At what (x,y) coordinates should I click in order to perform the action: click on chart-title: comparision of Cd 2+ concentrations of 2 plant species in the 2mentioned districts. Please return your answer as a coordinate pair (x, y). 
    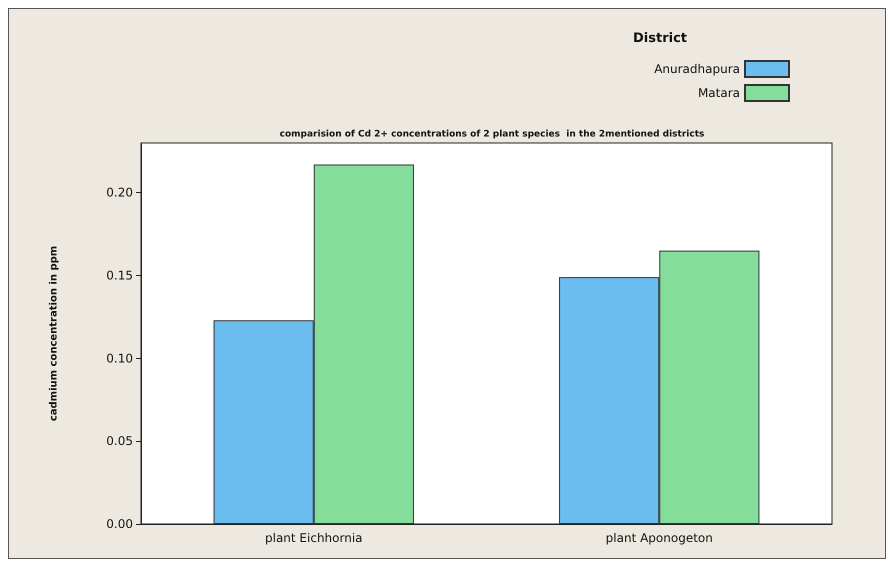
    Looking at the image, I should click on (492, 135).